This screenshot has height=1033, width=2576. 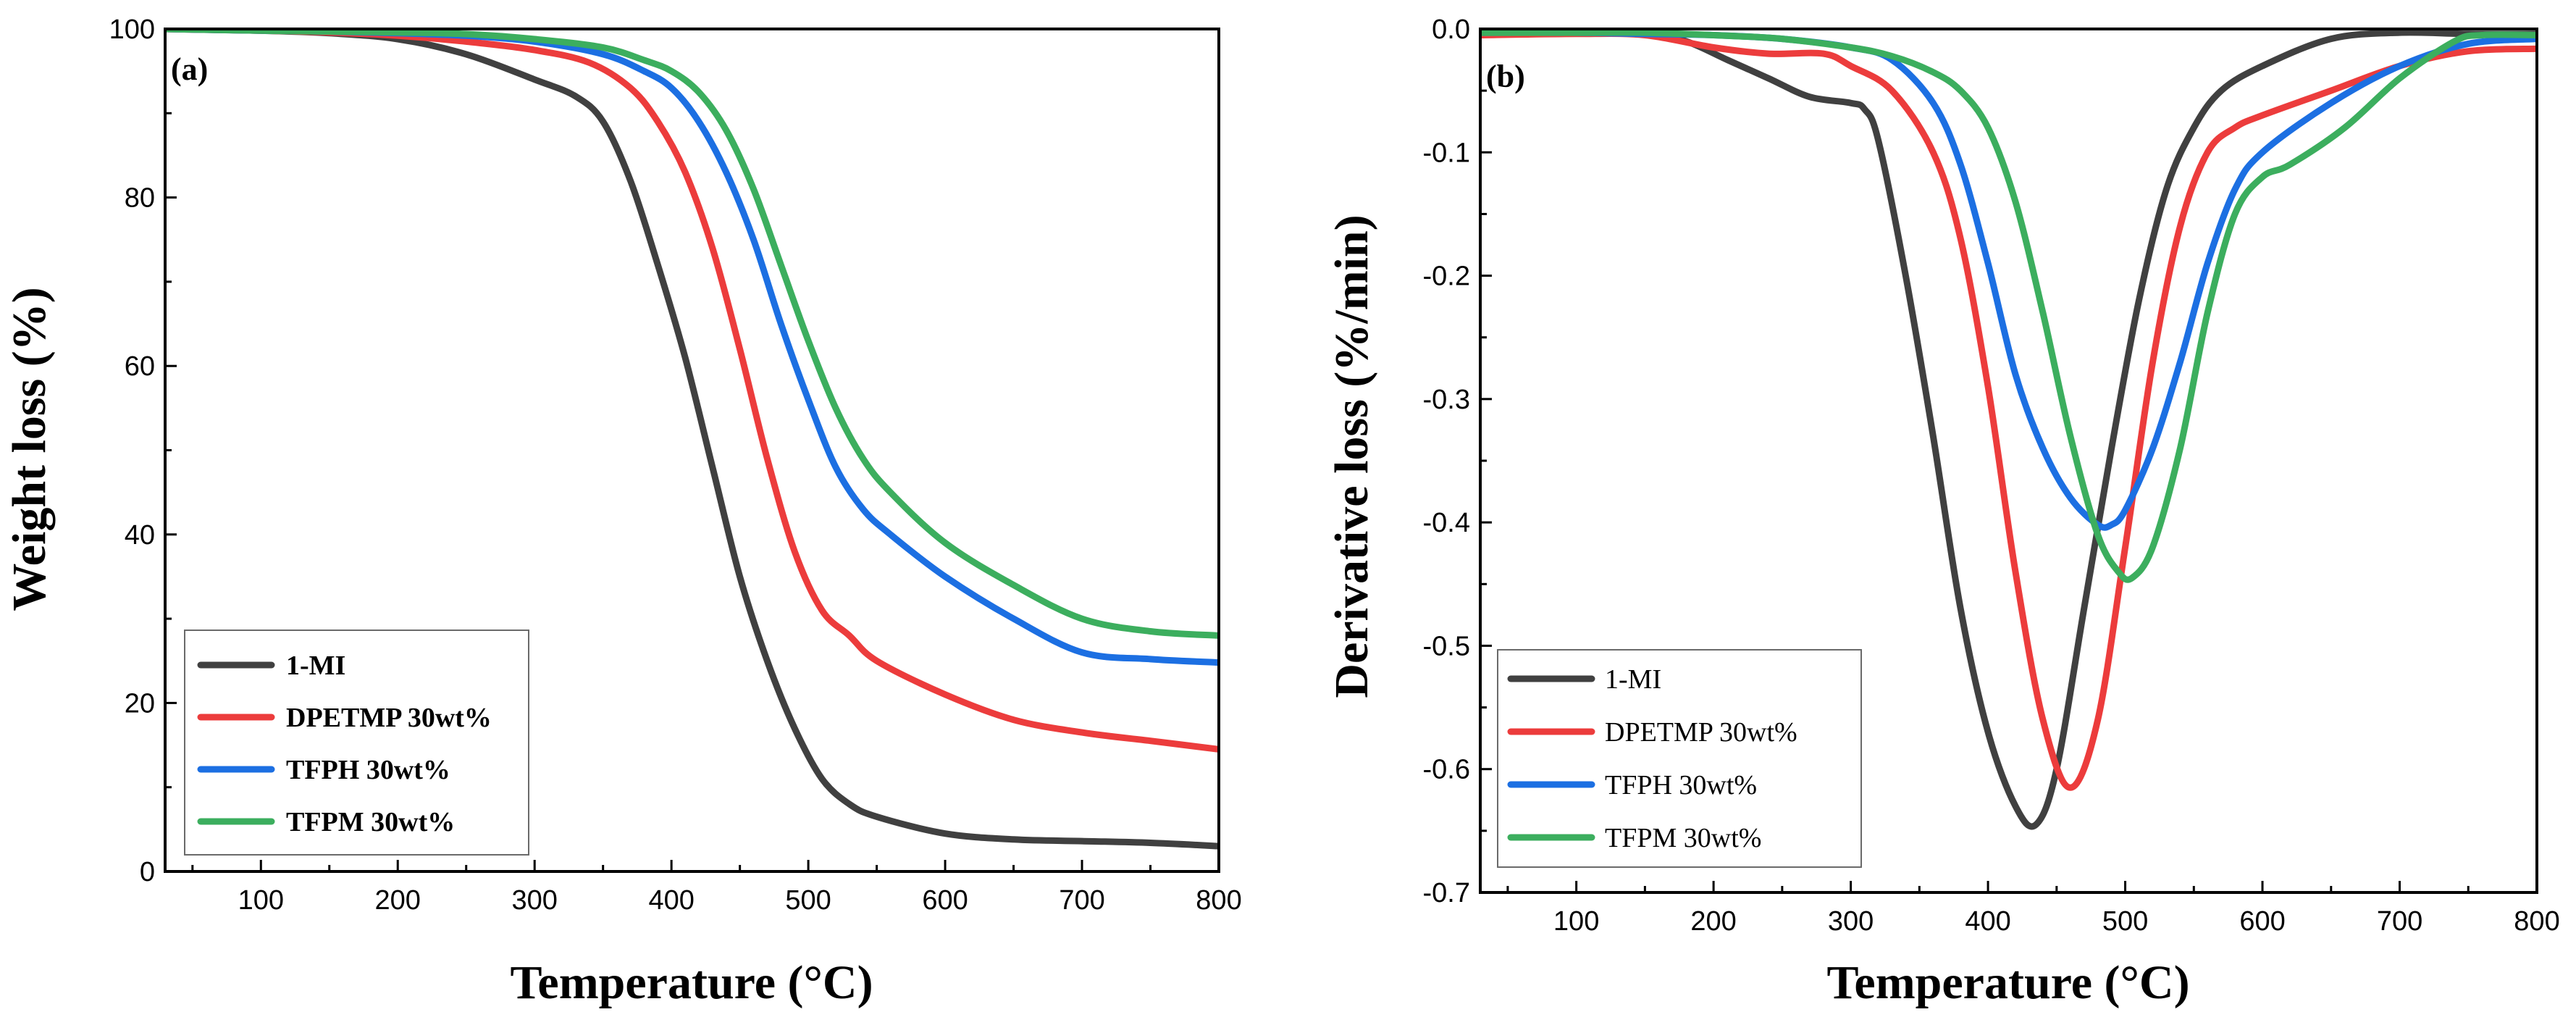 What do you see at coordinates (29, 449) in the screenshot?
I see `panel-a-y-axis-title: Weight loss (%)` at bounding box center [29, 449].